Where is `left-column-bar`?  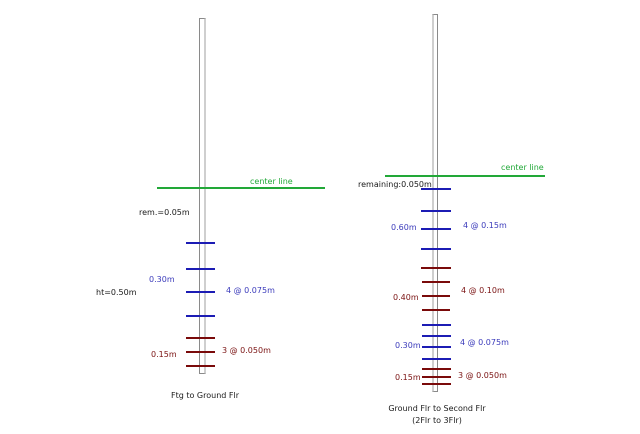
left-column-bar is located at coordinates (202, 196).